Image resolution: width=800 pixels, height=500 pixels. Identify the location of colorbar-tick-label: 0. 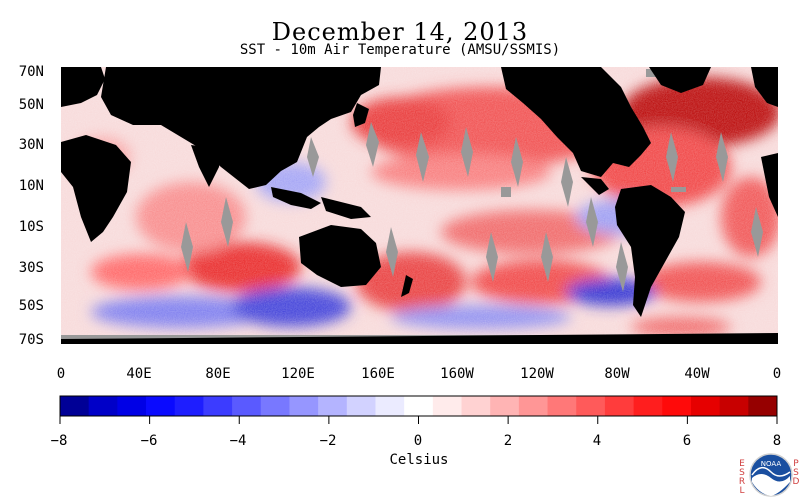
(418, 441).